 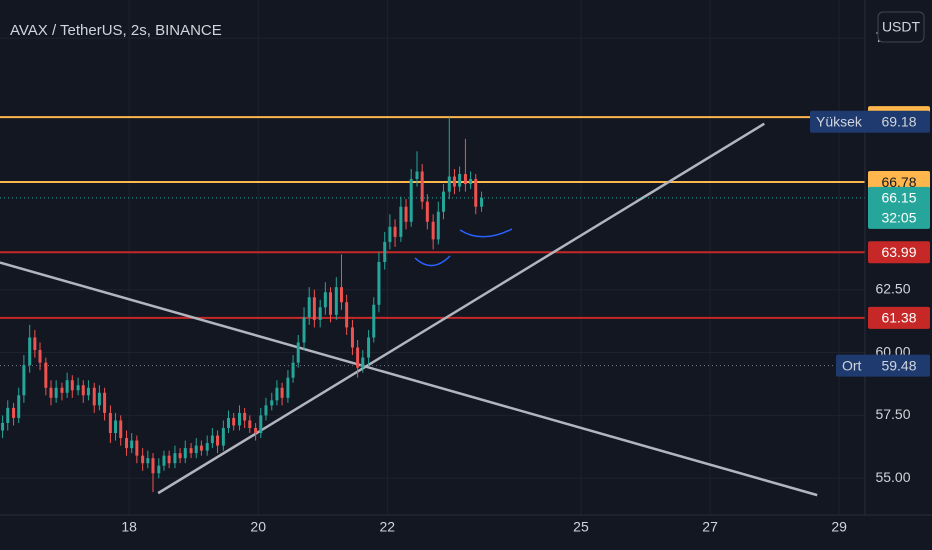 What do you see at coordinates (839, 121) in the screenshot?
I see `marker-label: Yüksek` at bounding box center [839, 121].